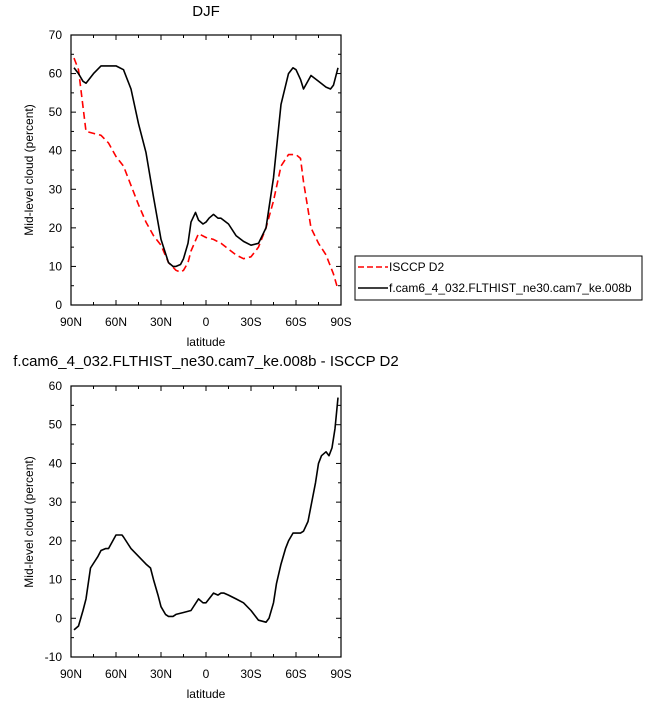  I want to click on top-chart-y-tick-label: 70, so click(56, 35).